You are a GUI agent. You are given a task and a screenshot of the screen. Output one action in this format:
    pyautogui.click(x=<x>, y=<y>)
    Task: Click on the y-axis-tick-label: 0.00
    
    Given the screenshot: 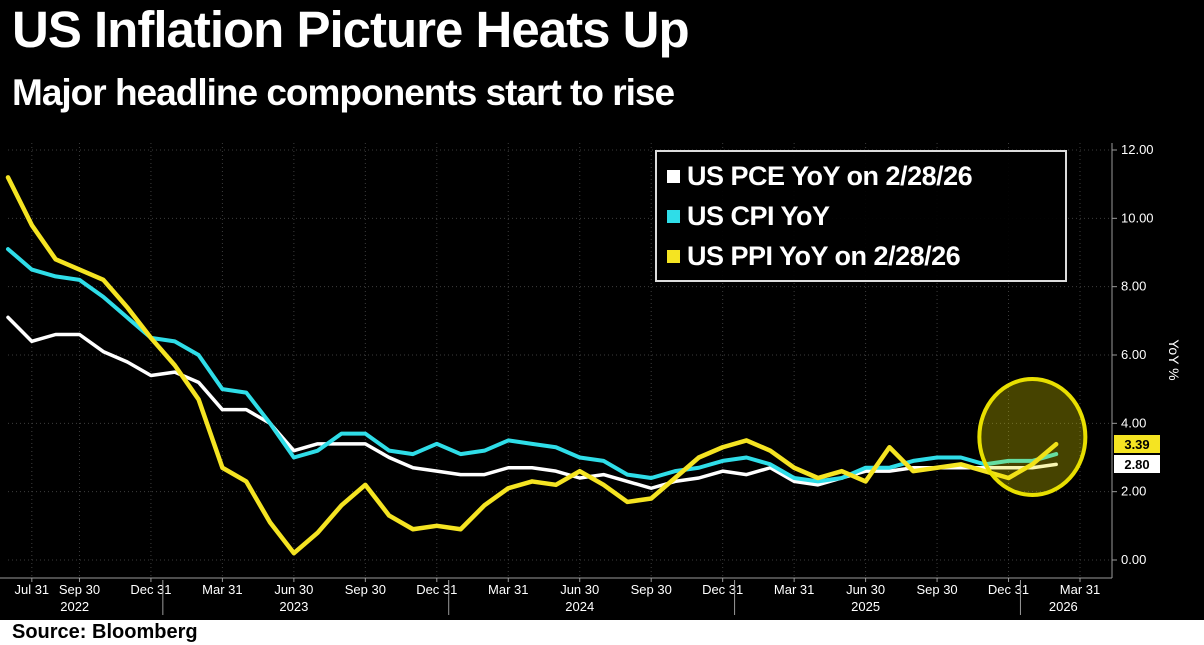 What is the action you would take?
    pyautogui.click(x=1133, y=559)
    